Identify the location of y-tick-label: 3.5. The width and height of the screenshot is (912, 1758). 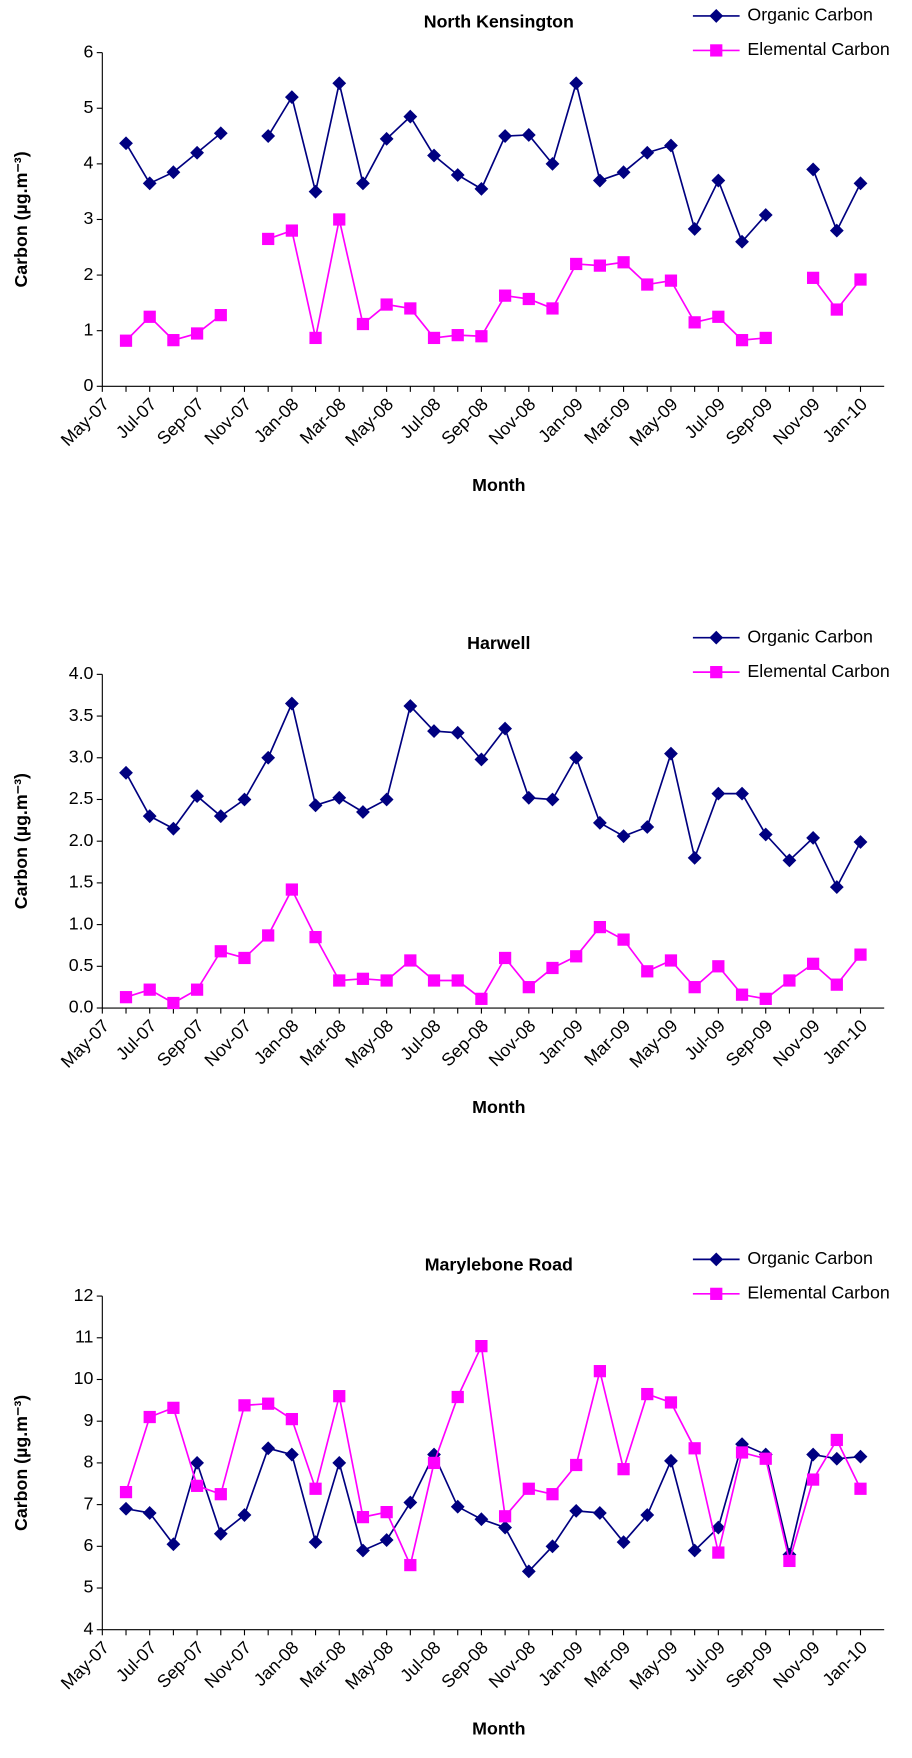
(81, 715).